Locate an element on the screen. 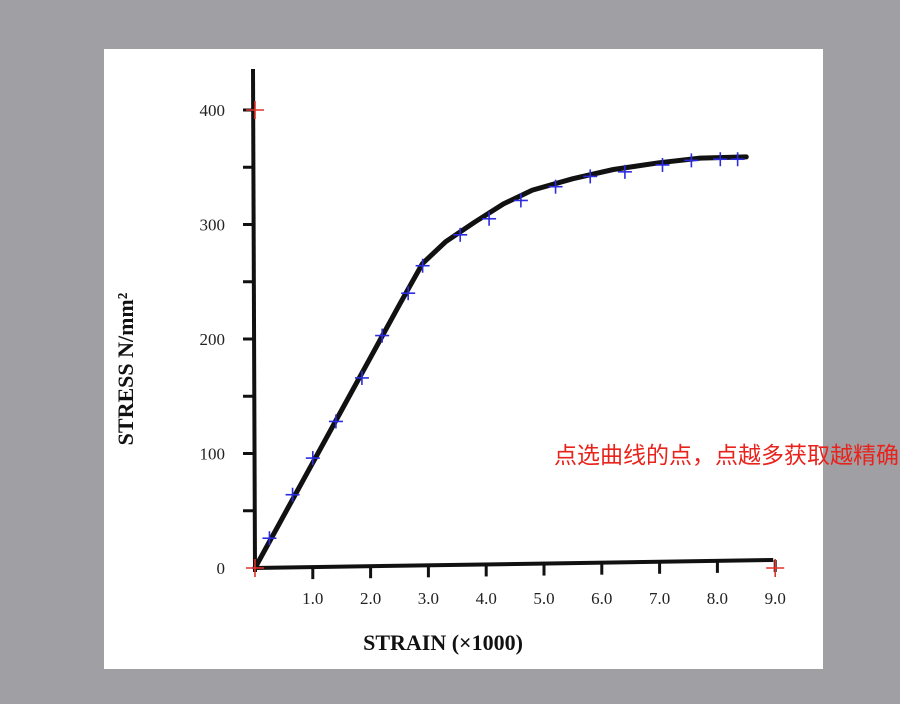 Image resolution: width=900 pixels, height=704 pixels. y-axis-title: STRESS N/mm² is located at coordinates (125, 368).